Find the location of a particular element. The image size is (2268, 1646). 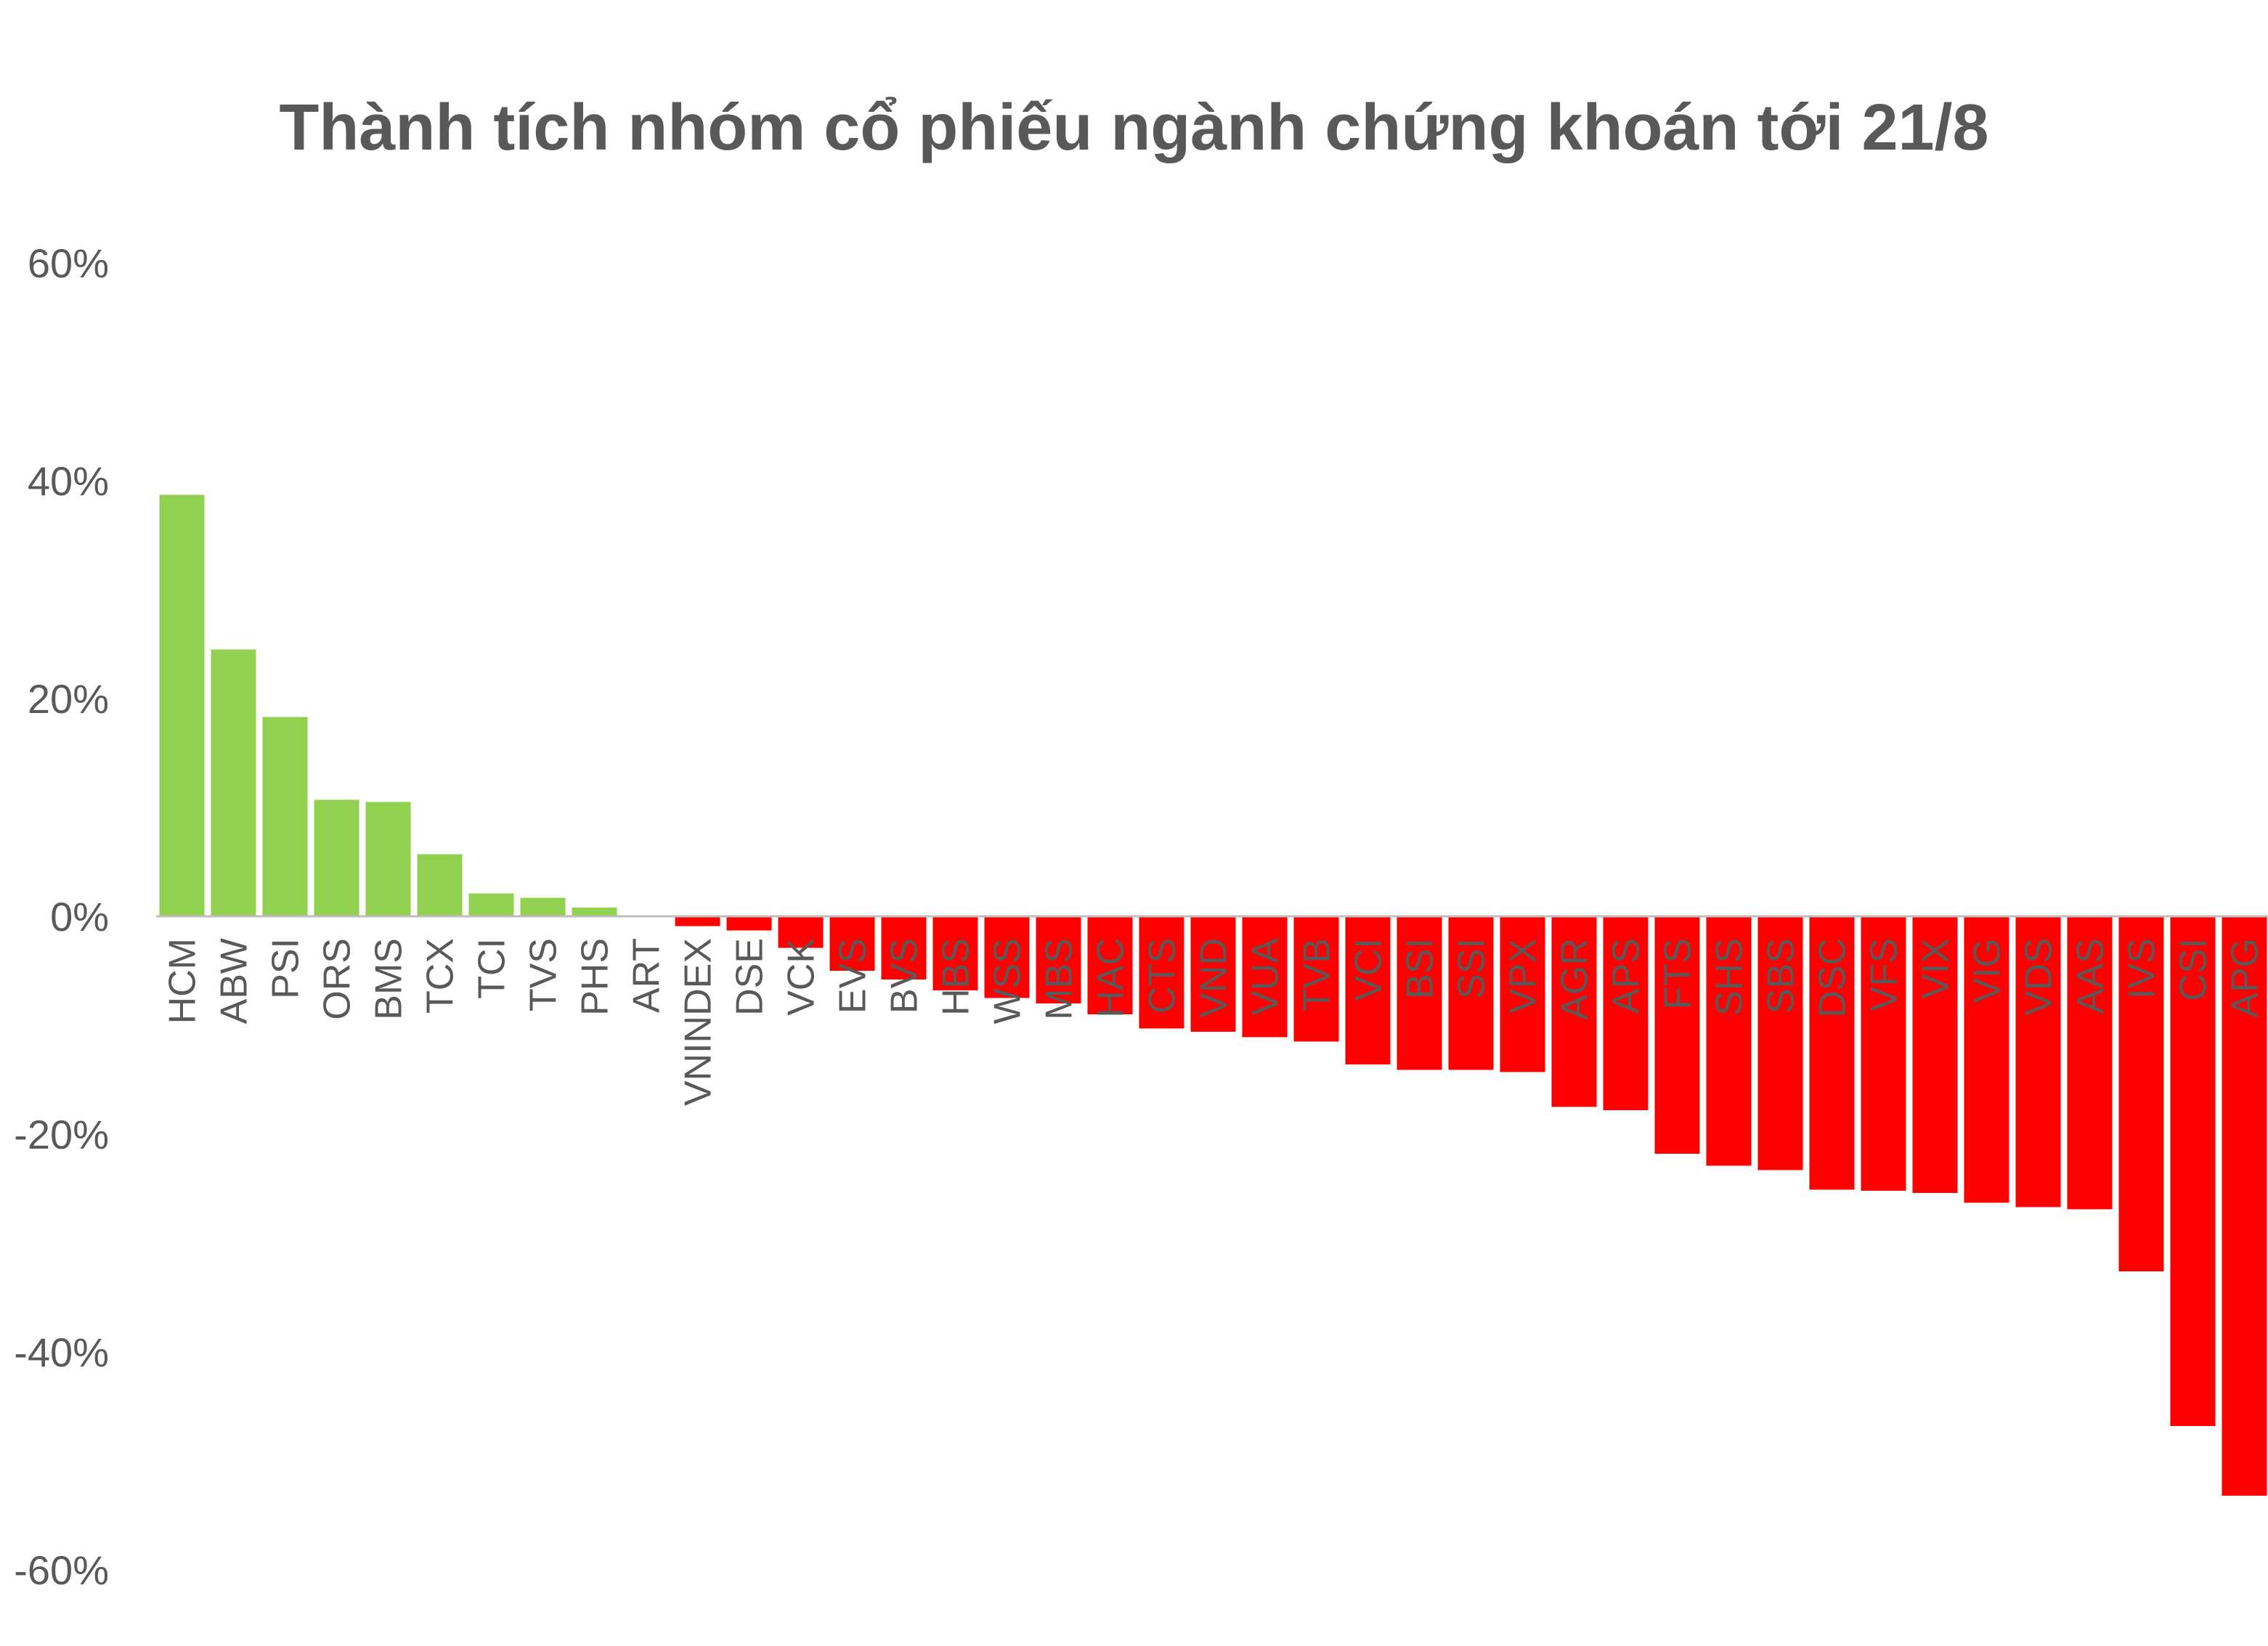

bar-vci is located at coordinates (1368, 990).